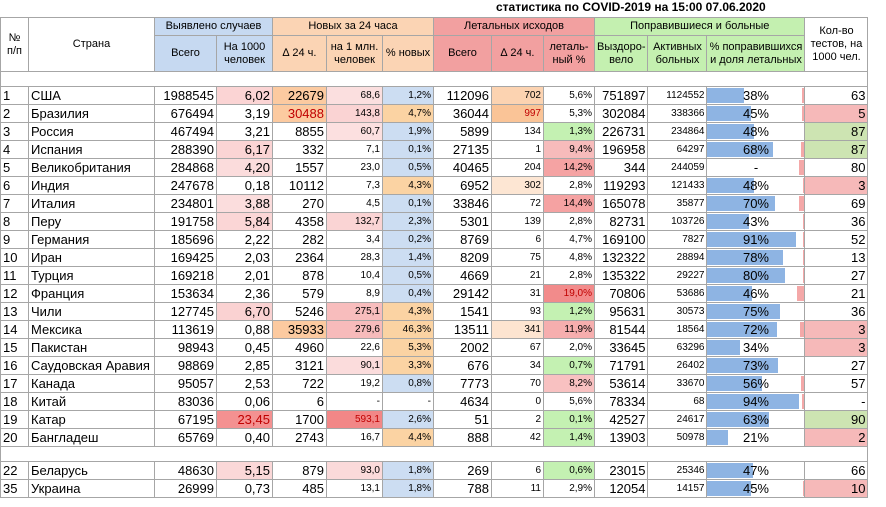 The width and height of the screenshot is (886, 507). What do you see at coordinates (755, 311) in the screenshot?
I see `pct-recovered-label: 75%` at bounding box center [755, 311].